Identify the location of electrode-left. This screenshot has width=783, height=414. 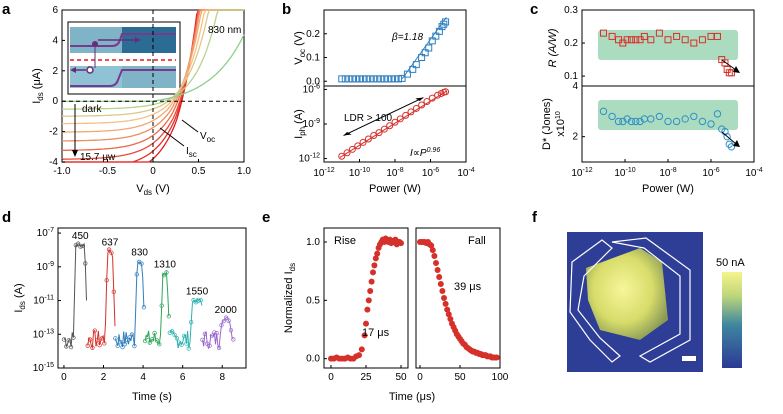
(595, 301).